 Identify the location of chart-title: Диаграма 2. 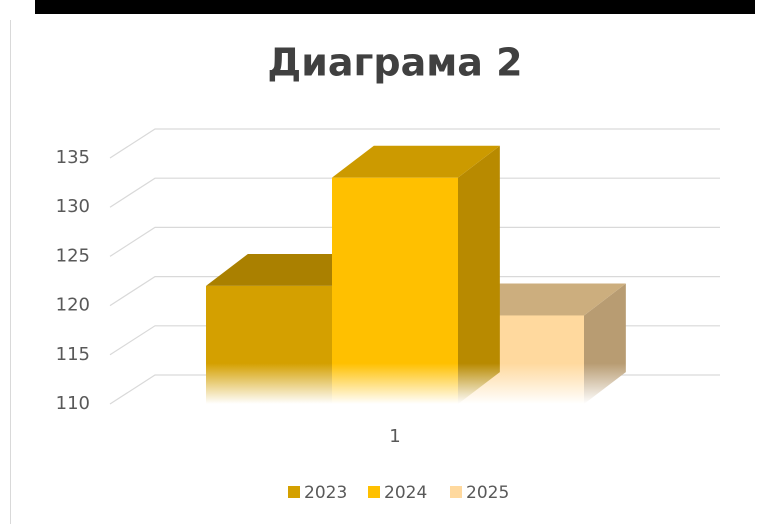
(394, 63).